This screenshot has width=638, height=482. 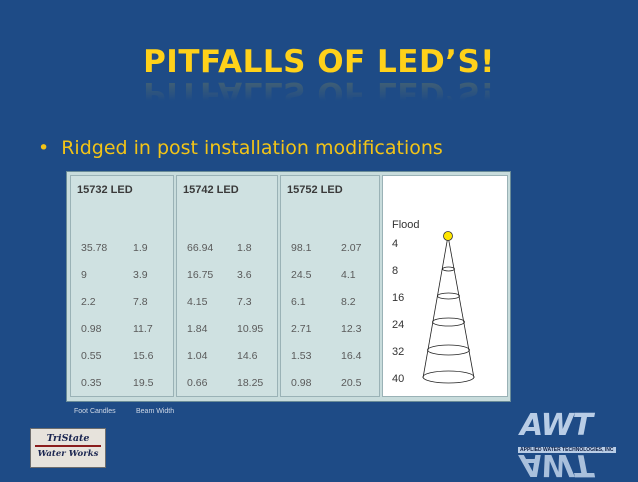 What do you see at coordinates (197, 329) in the screenshot?
I see `foot-candles-value: 1.84` at bounding box center [197, 329].